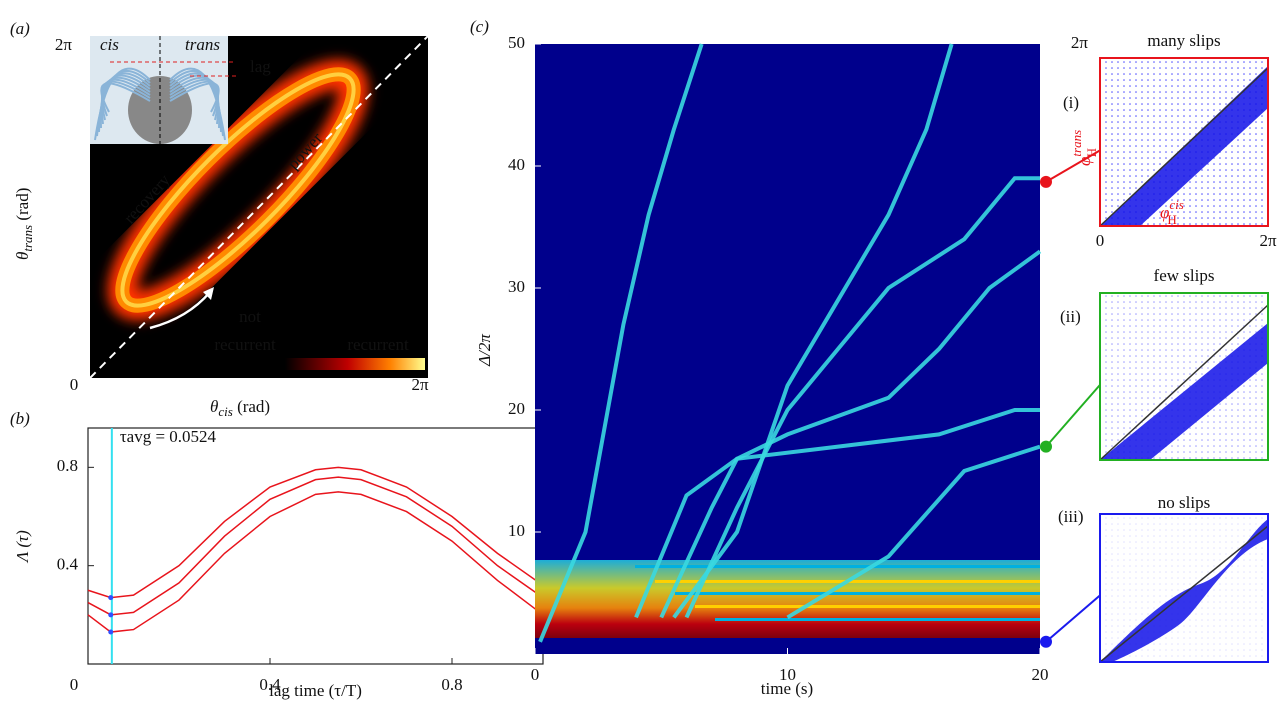  Describe the element at coordinates (516, 408) in the screenshot. I see `y-tick-label: 20` at that location.